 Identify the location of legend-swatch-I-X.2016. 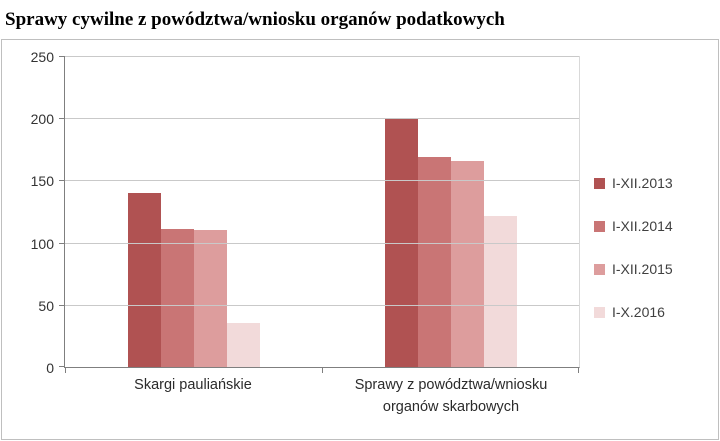
(599, 312).